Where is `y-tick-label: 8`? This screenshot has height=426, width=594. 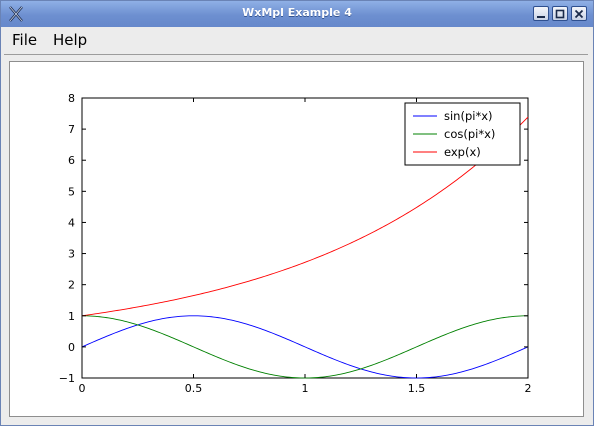 y-tick-label: 8 is located at coordinates (71, 98).